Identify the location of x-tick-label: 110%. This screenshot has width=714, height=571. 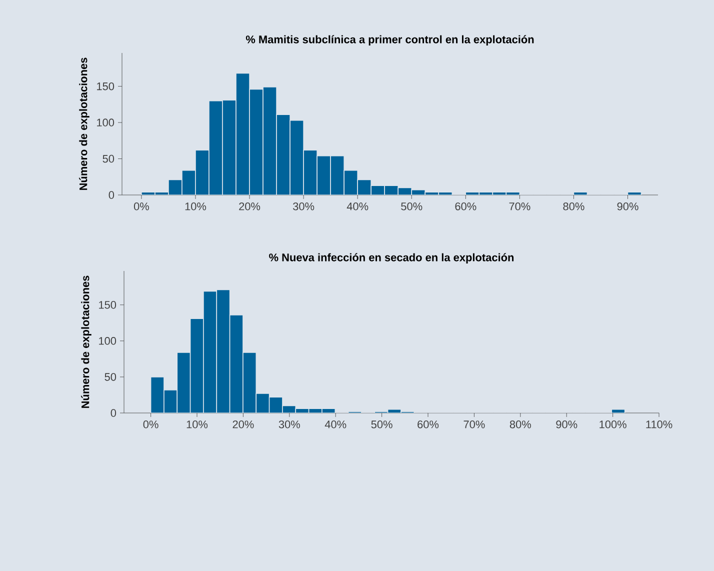
(659, 424).